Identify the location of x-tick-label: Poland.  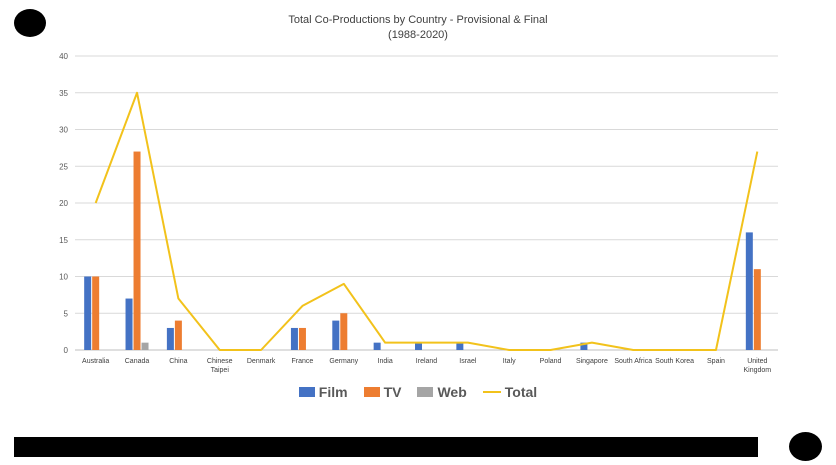
(551, 361).